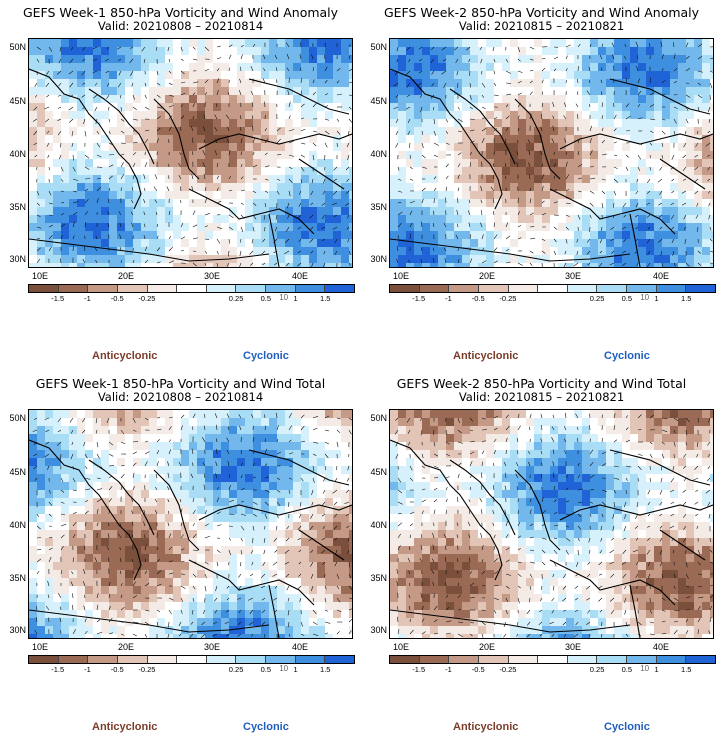 The image size is (722, 742). What do you see at coordinates (266, 298) in the screenshot?
I see `color-scale-tick-label: 0.5` at bounding box center [266, 298].